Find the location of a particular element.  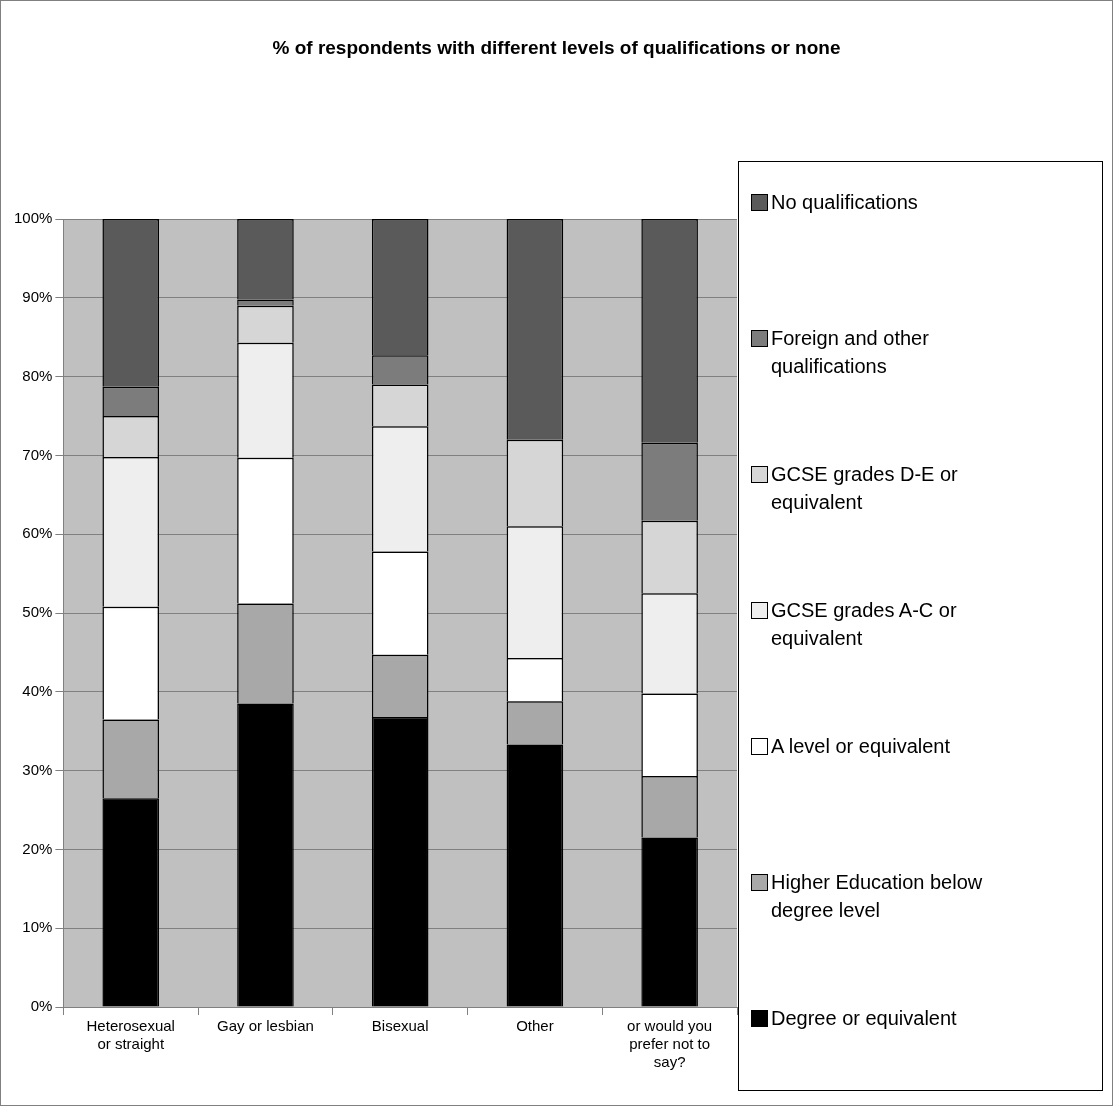

x-tick-label: Other is located at coordinates (535, 1026).